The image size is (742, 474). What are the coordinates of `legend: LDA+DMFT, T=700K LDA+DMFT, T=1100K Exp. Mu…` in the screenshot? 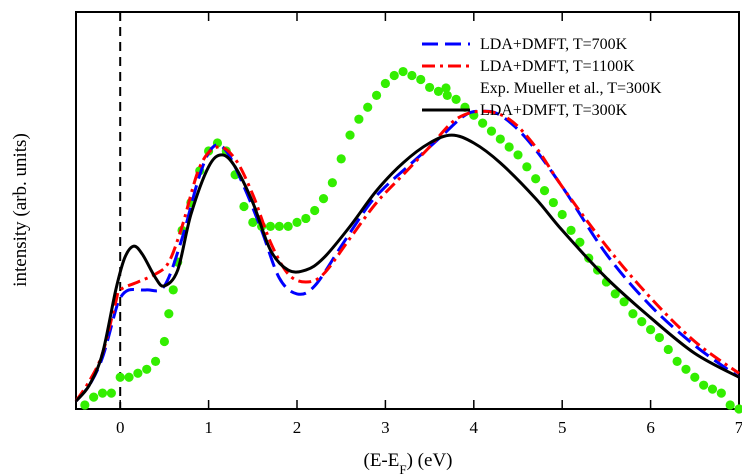 It's located at (542, 77).